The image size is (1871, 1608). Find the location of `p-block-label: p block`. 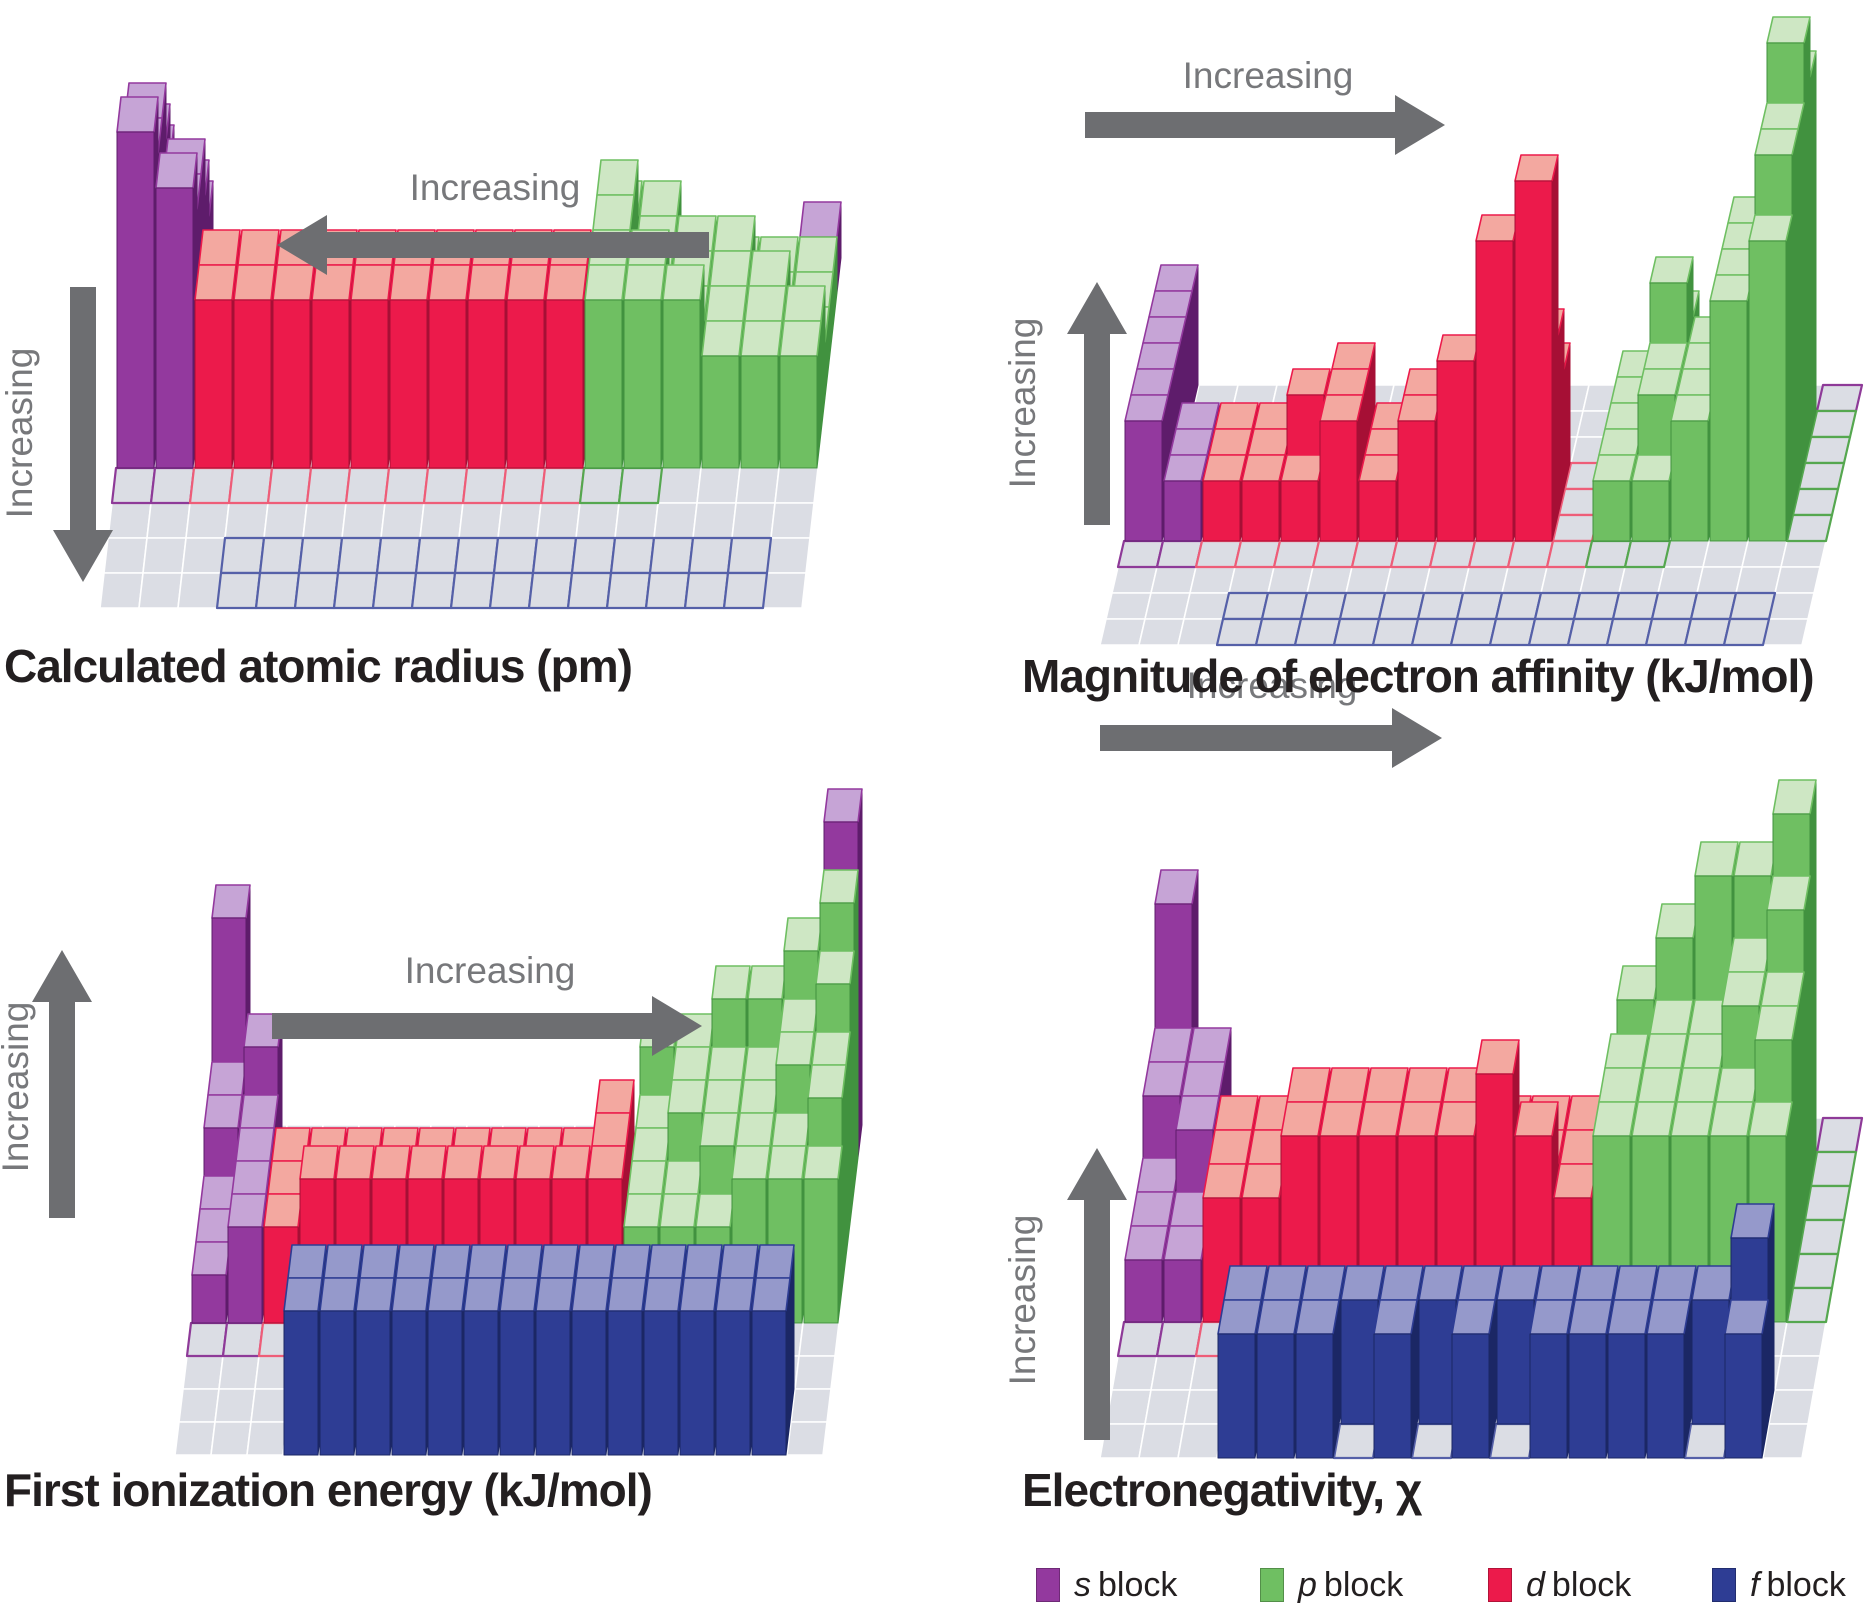

p-block-label: p block is located at coordinates (1351, 1584).